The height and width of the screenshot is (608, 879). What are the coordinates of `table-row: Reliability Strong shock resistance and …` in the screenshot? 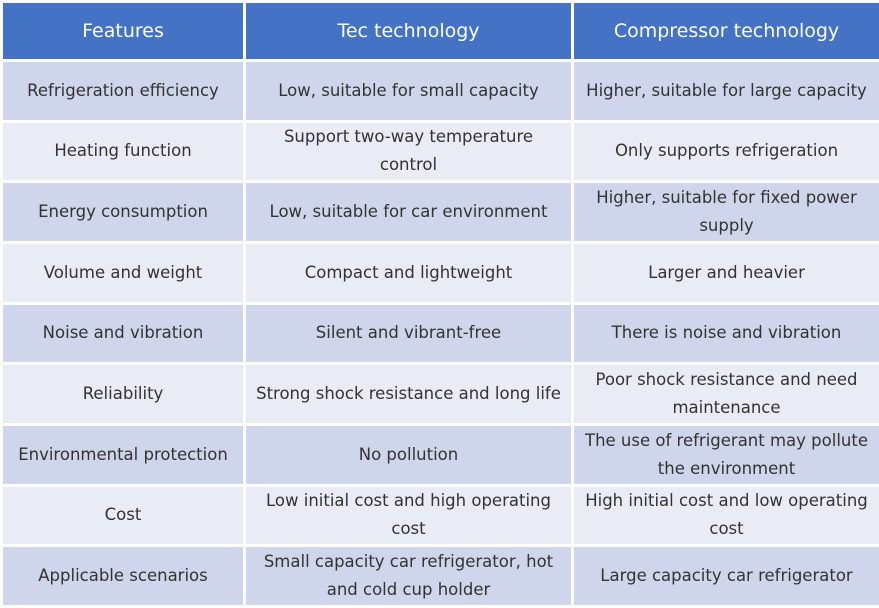 It's located at (439, 394).